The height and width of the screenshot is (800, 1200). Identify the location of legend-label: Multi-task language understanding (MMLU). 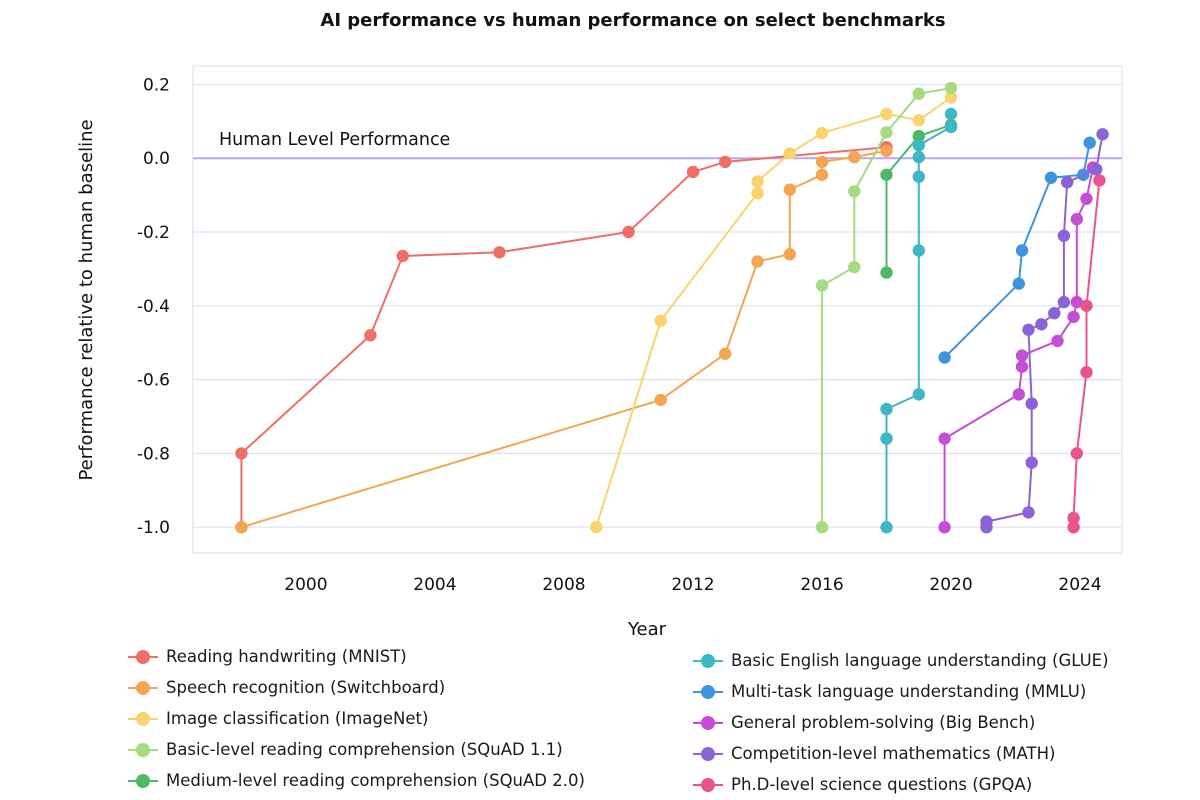
(909, 691).